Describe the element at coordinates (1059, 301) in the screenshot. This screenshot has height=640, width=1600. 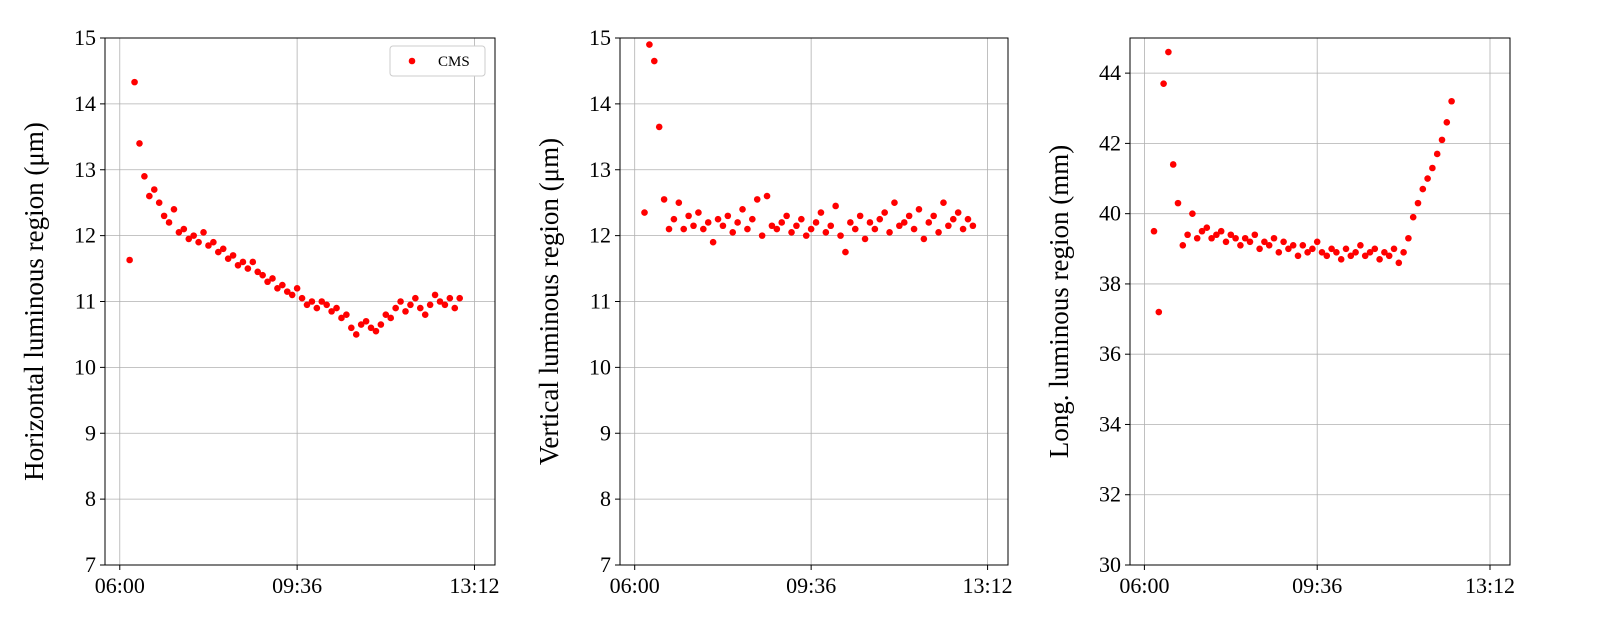
I see `y-axis-title: Long. luminous region (mm)` at that location.